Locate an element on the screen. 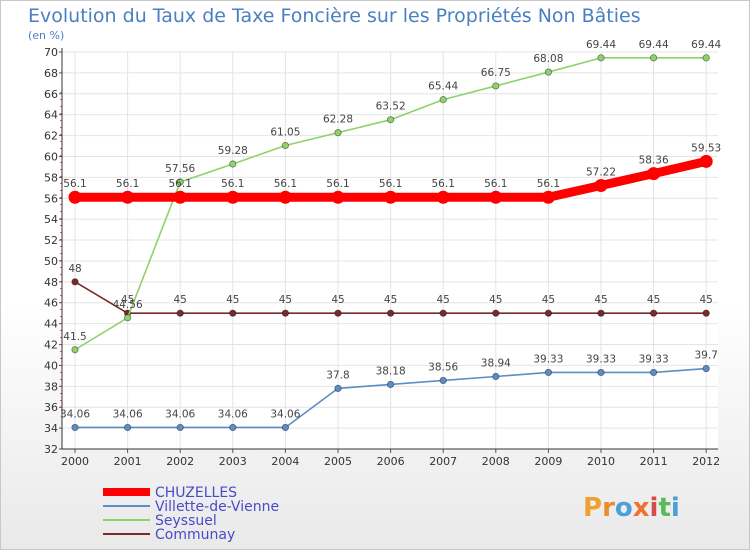 This screenshot has height=550, width=750. x-tick-label: 2007 is located at coordinates (443, 461).